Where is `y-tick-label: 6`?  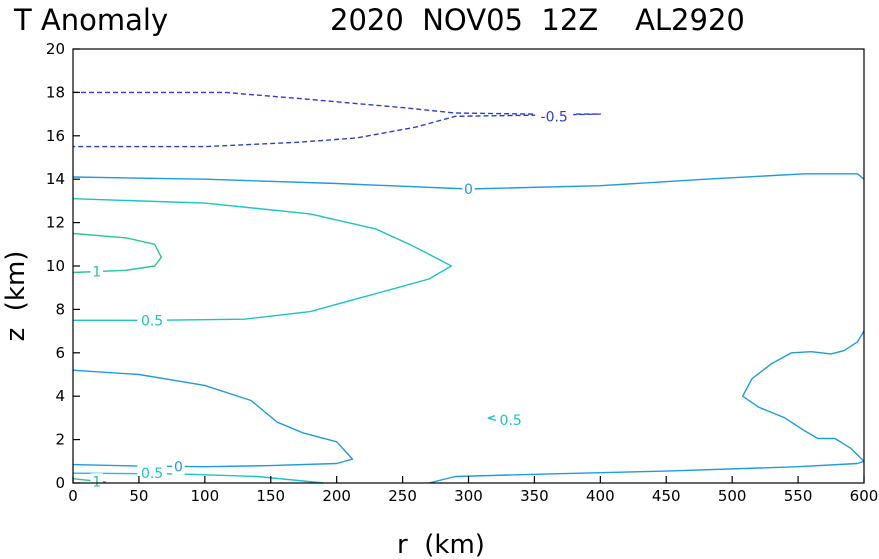 y-tick-label: 6 is located at coordinates (60, 353).